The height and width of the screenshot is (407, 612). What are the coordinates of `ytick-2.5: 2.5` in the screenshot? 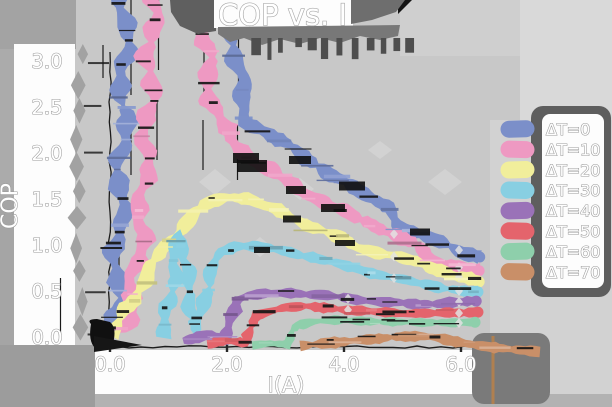 It's located at (46, 107).